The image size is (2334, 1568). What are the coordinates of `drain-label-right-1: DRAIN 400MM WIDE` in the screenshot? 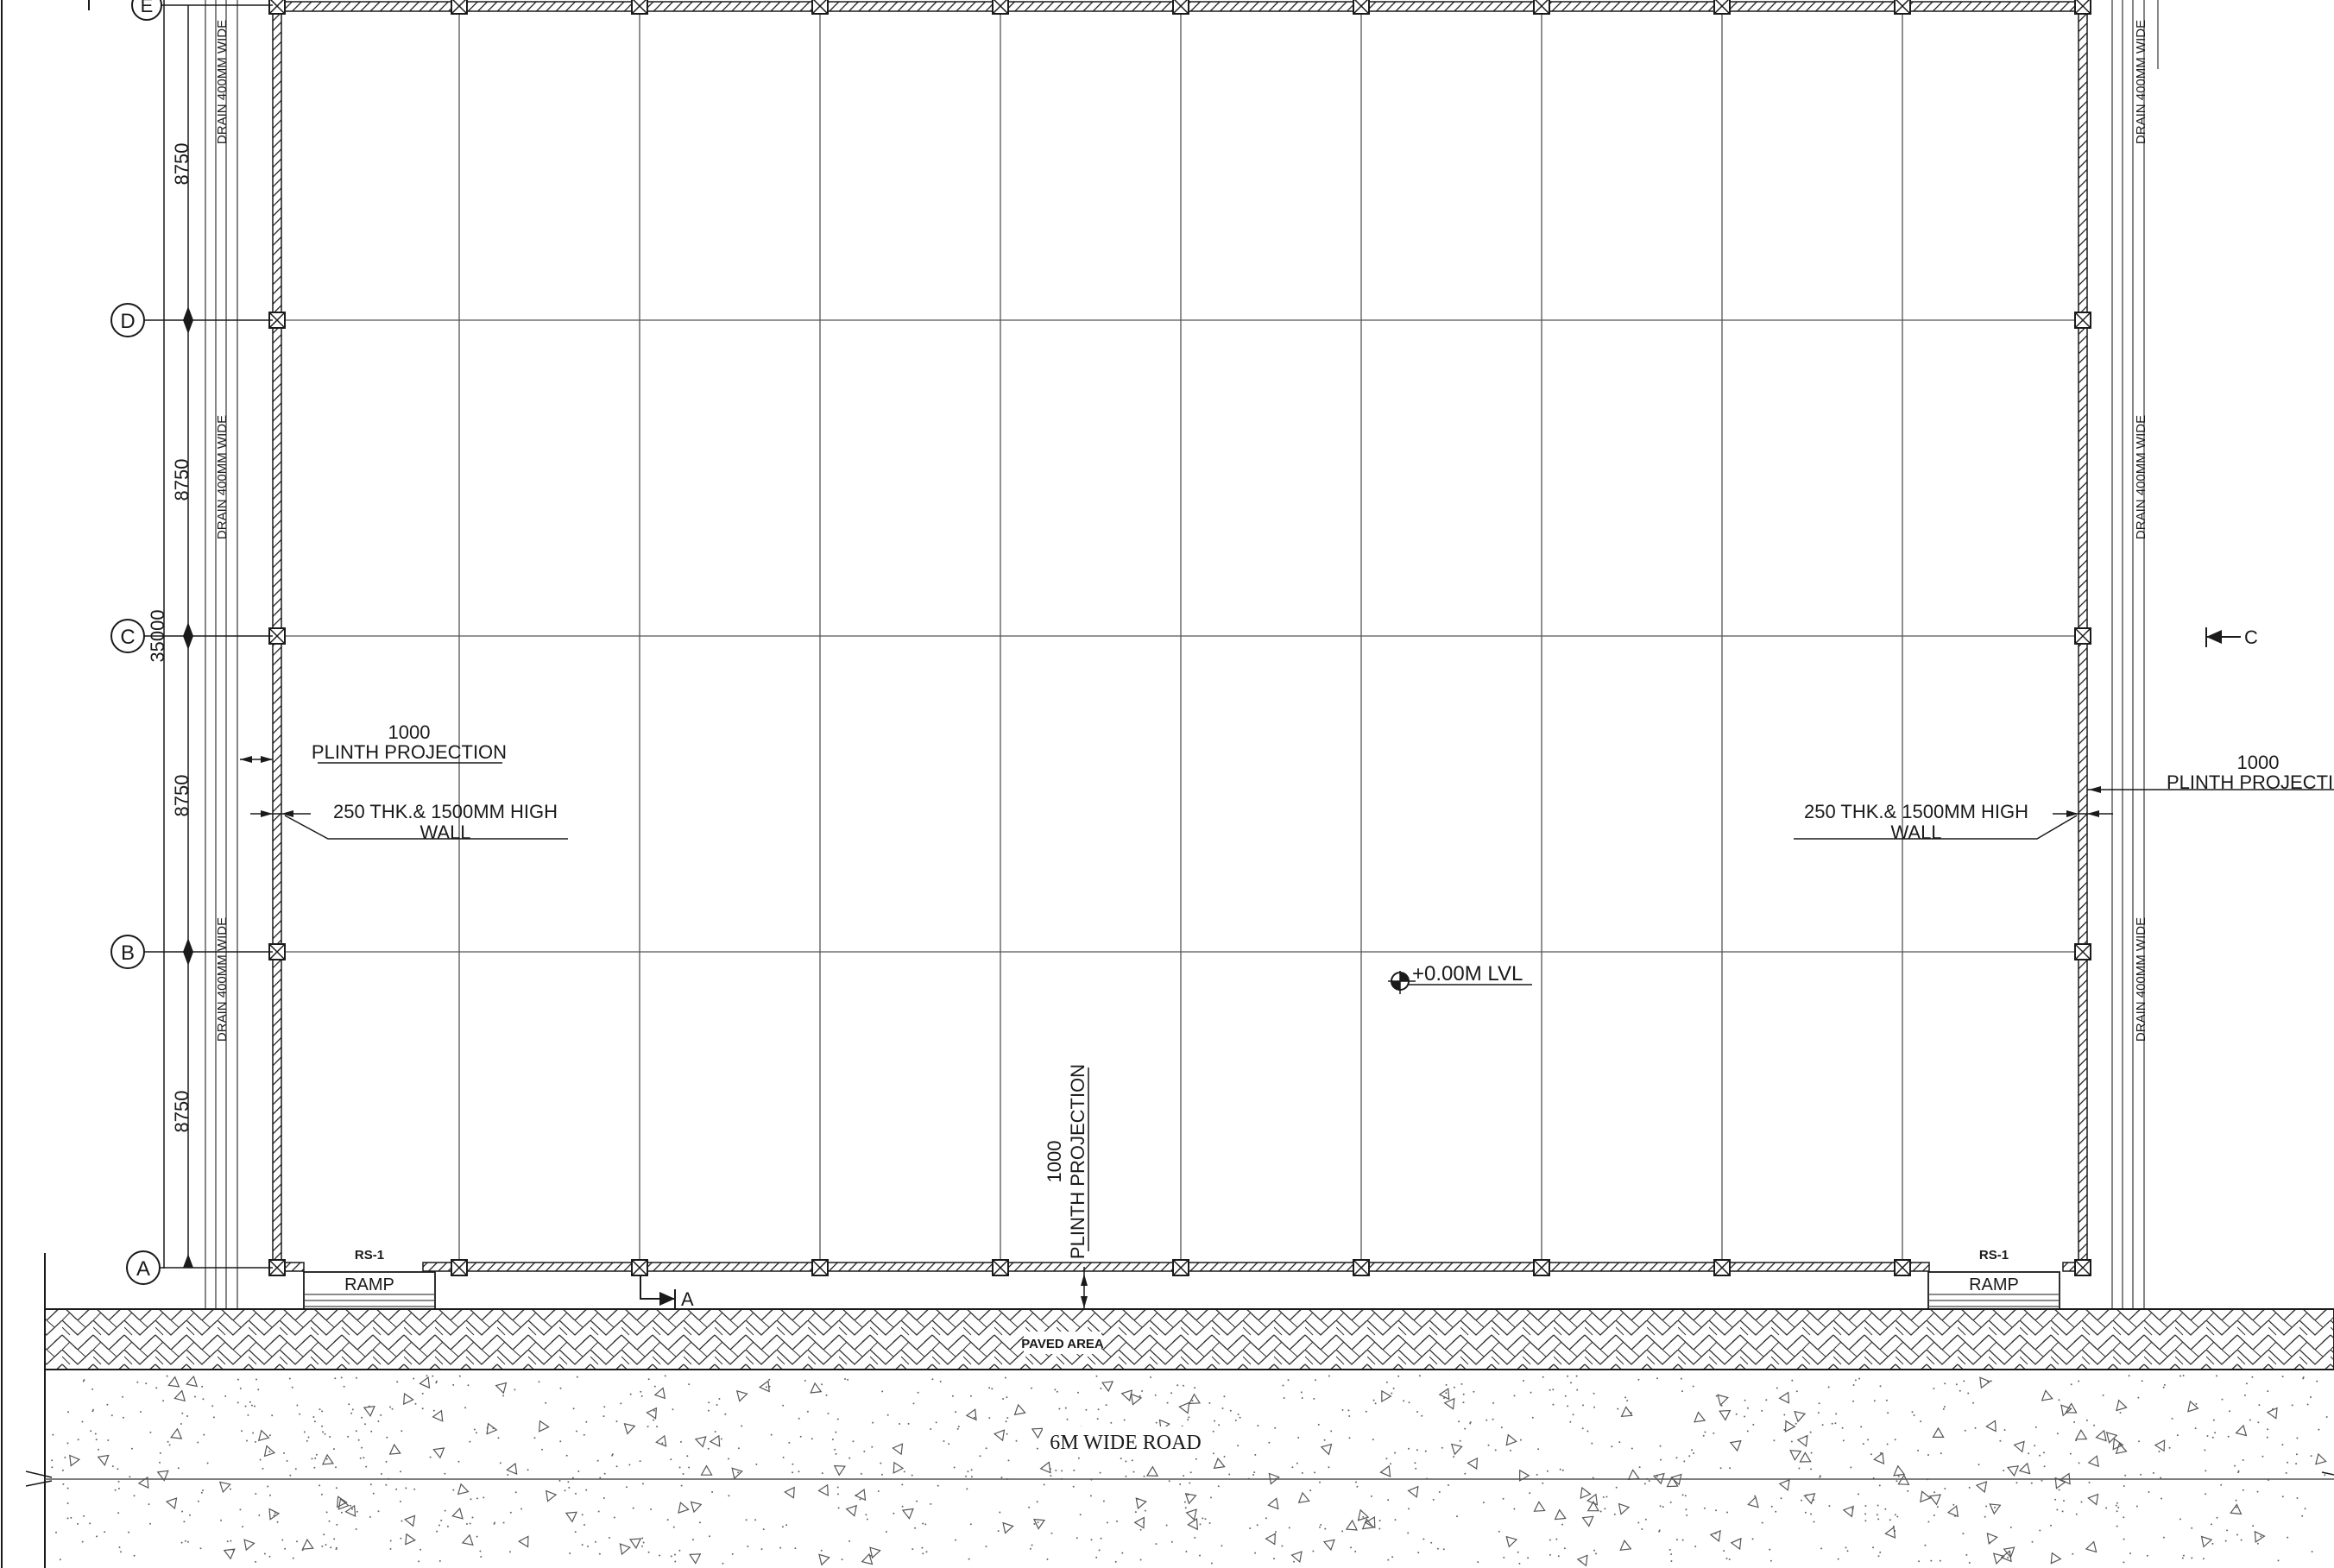 It's located at (2141, 82).